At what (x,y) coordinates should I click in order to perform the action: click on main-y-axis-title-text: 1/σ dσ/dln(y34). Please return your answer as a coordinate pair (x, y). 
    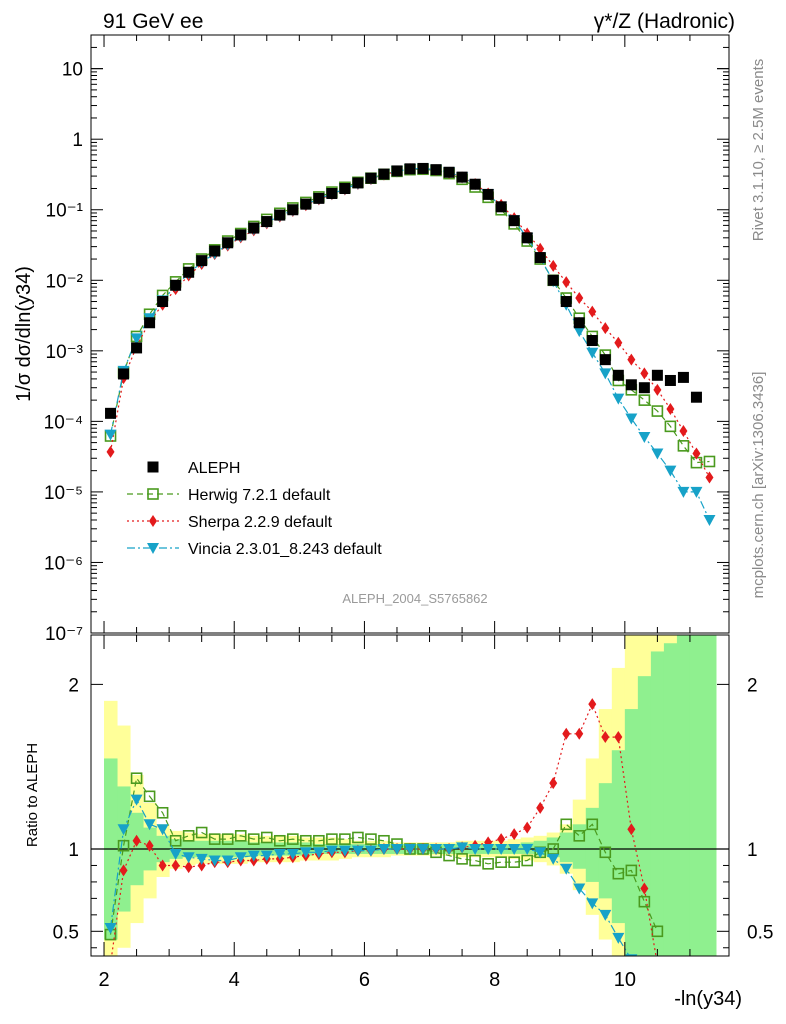
    Looking at the image, I should click on (24, 334).